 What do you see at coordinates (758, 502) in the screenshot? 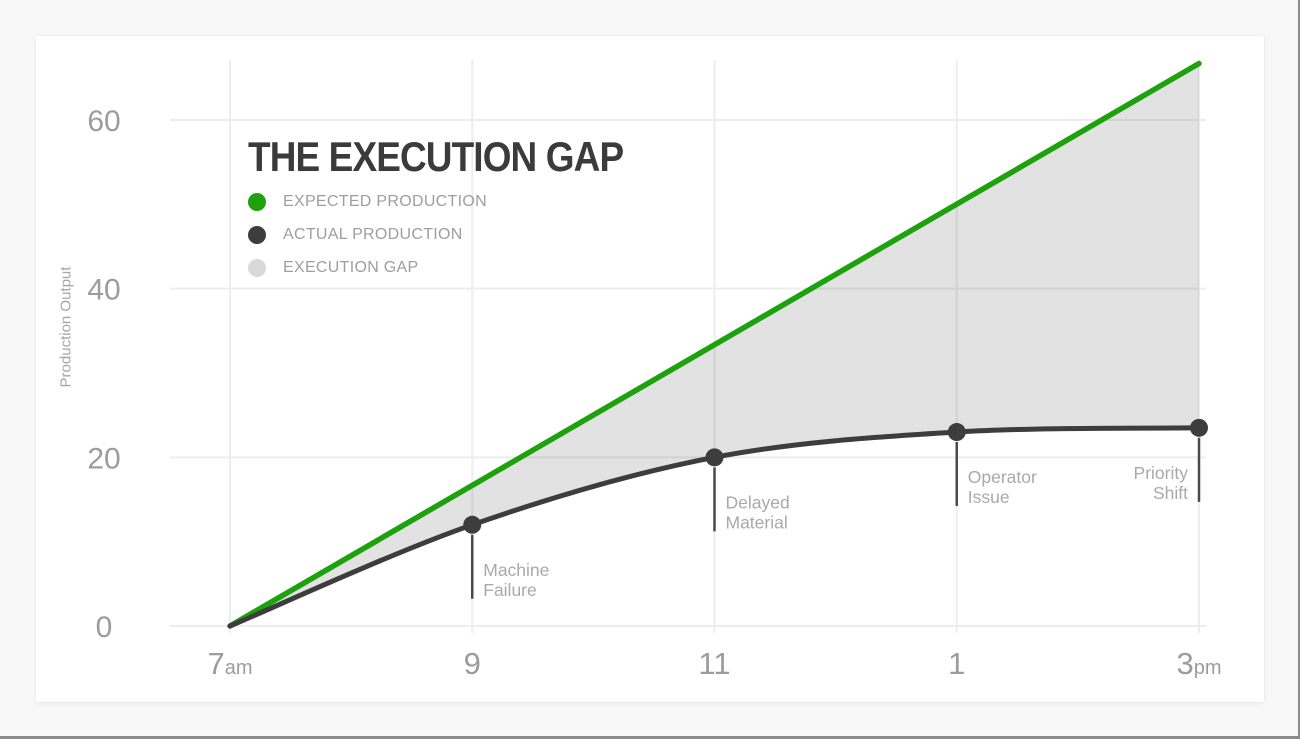
I see `annotation-label-line: Delayed` at bounding box center [758, 502].